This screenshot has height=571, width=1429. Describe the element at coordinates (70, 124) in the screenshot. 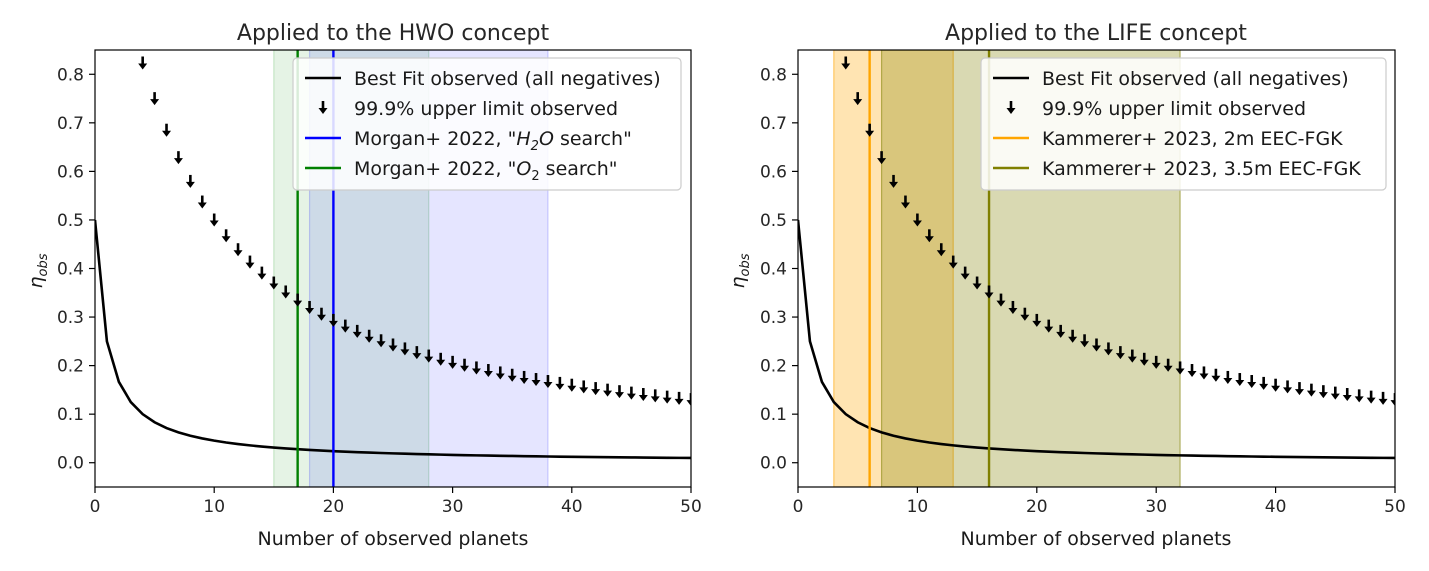

I see `y-tick-label: 0.7` at that location.